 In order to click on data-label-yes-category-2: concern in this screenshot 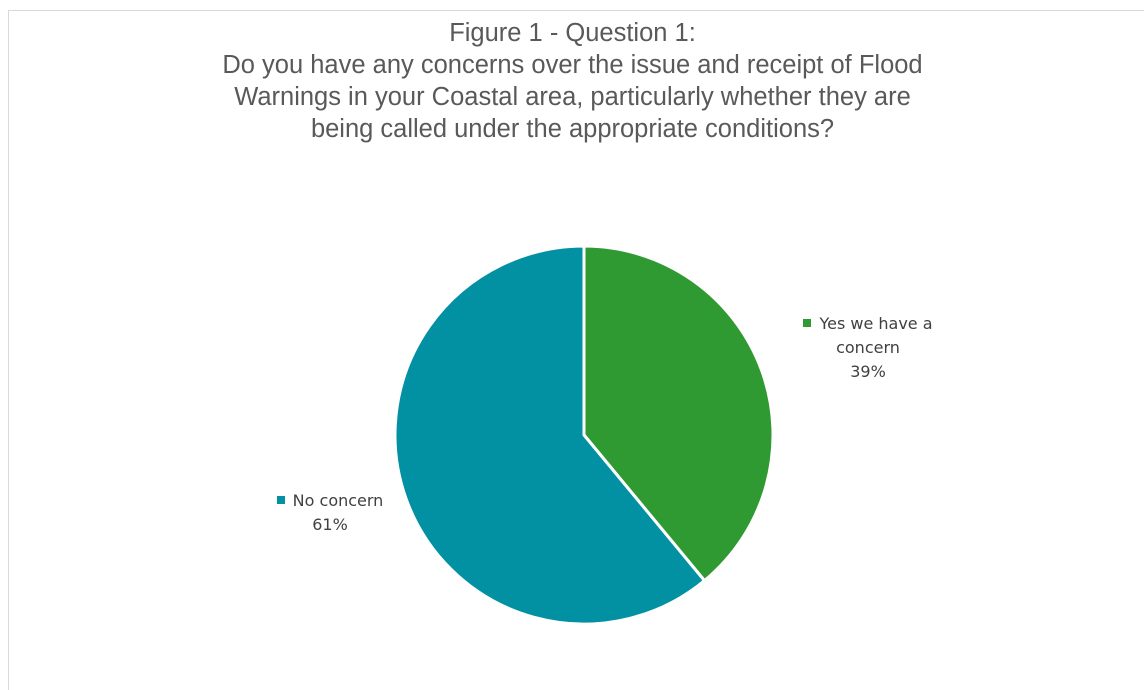, I will do `click(868, 347)`.